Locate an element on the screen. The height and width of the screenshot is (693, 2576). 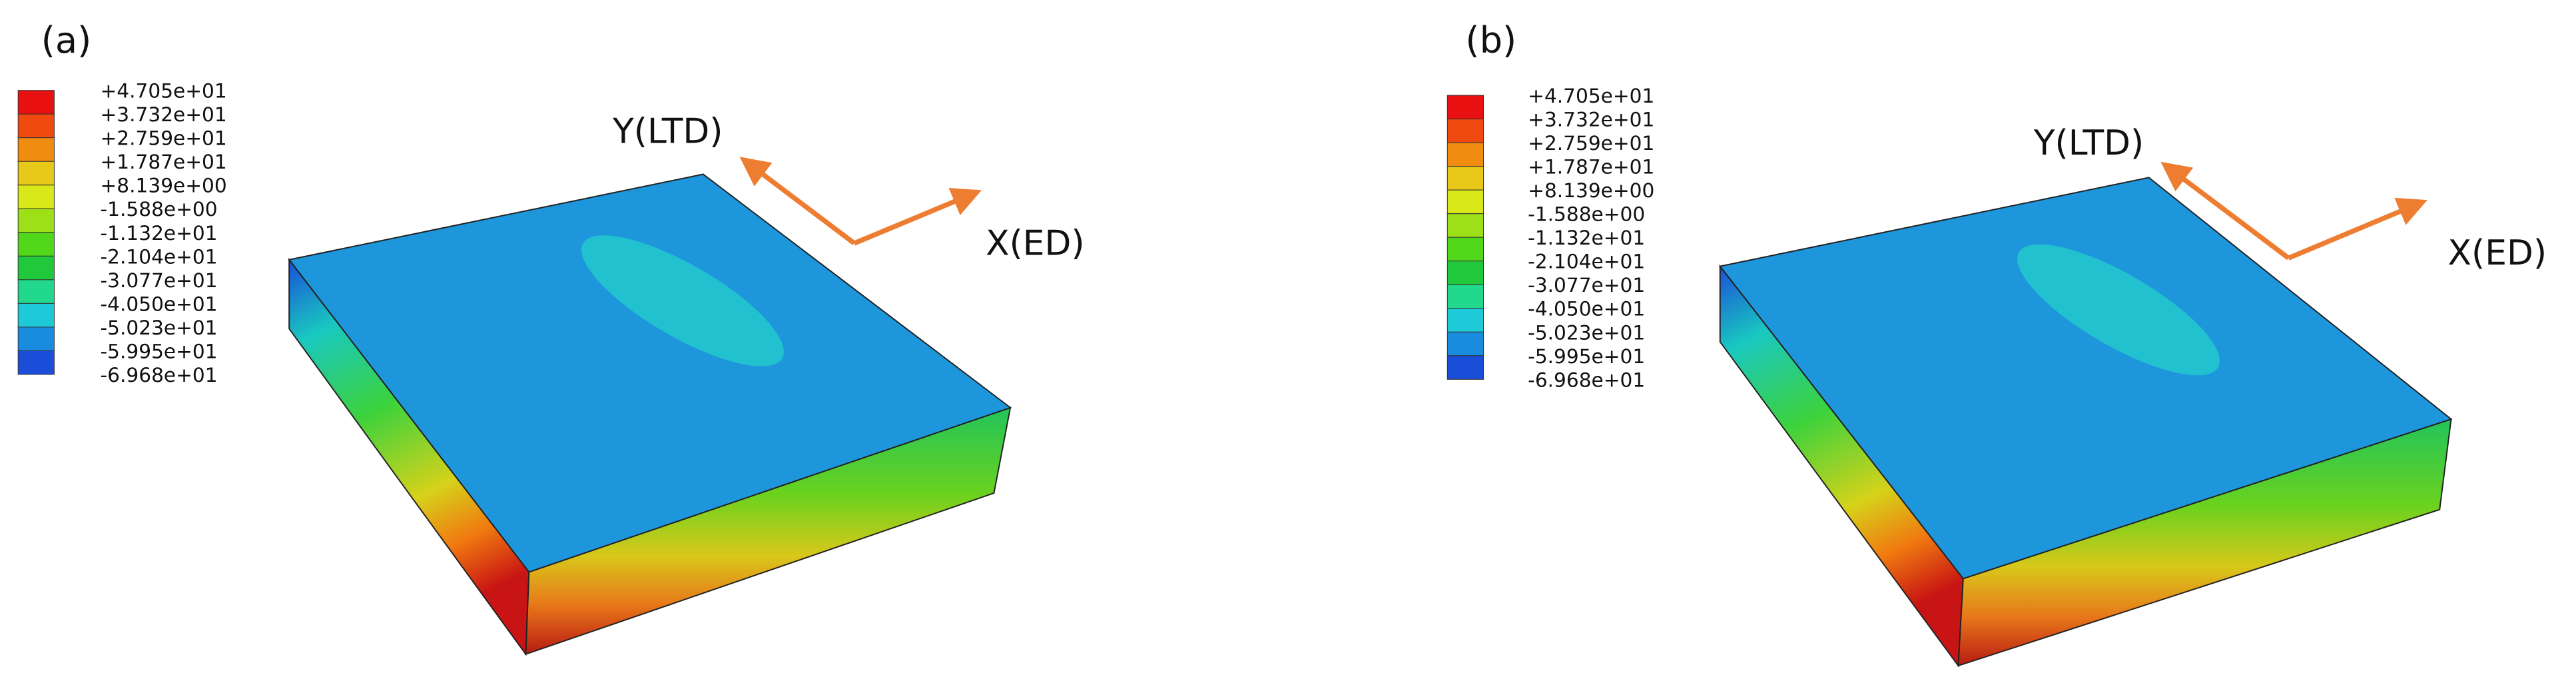
panel-label: (b) is located at coordinates (1490, 40).